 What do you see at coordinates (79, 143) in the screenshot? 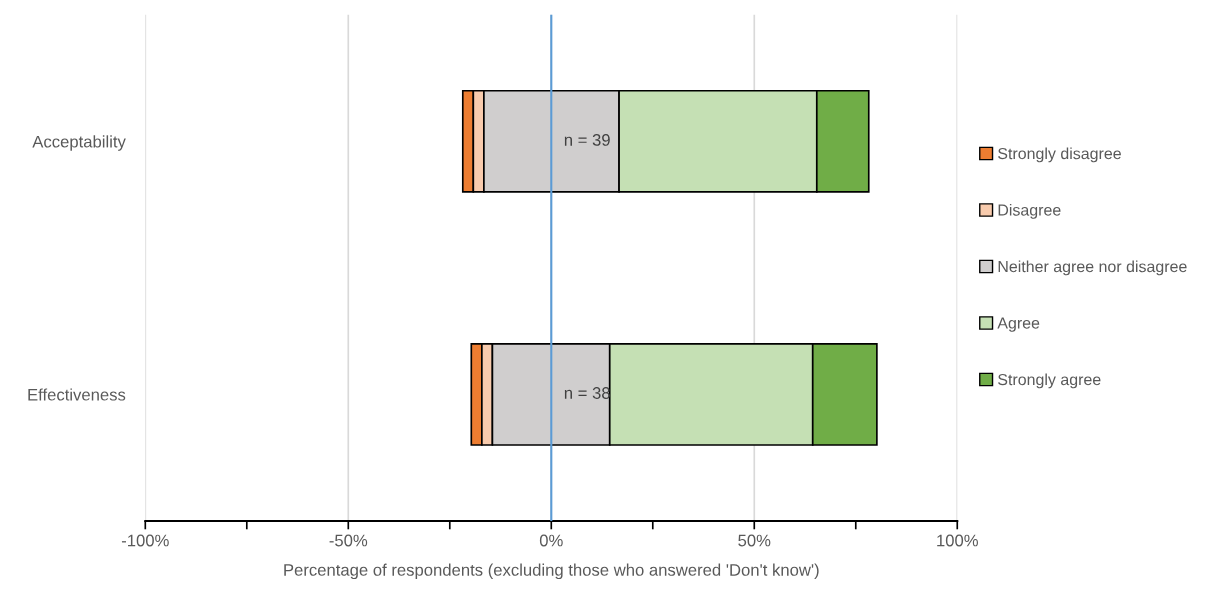
I see `y-tick-label: Acceptability` at bounding box center [79, 143].